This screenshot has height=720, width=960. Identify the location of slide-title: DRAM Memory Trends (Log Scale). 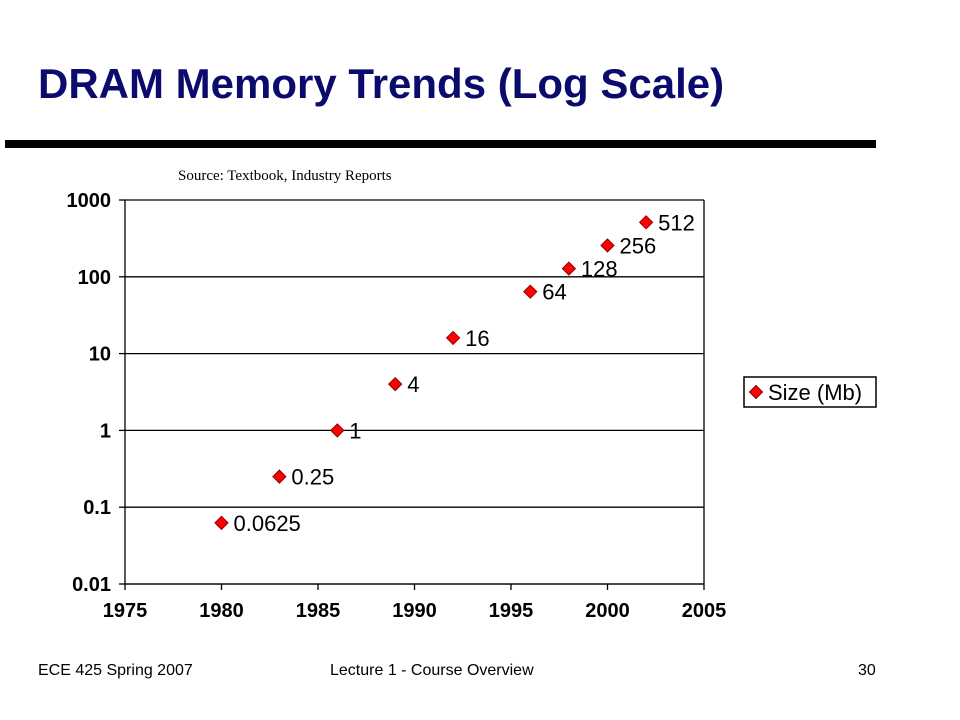
(381, 83).